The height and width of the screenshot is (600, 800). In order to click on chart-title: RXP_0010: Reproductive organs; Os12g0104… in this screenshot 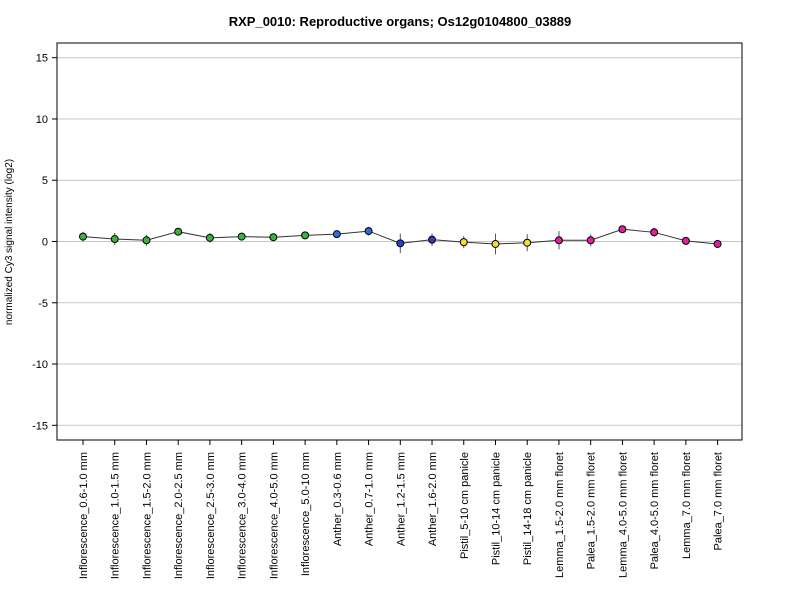, I will do `click(400, 21)`.